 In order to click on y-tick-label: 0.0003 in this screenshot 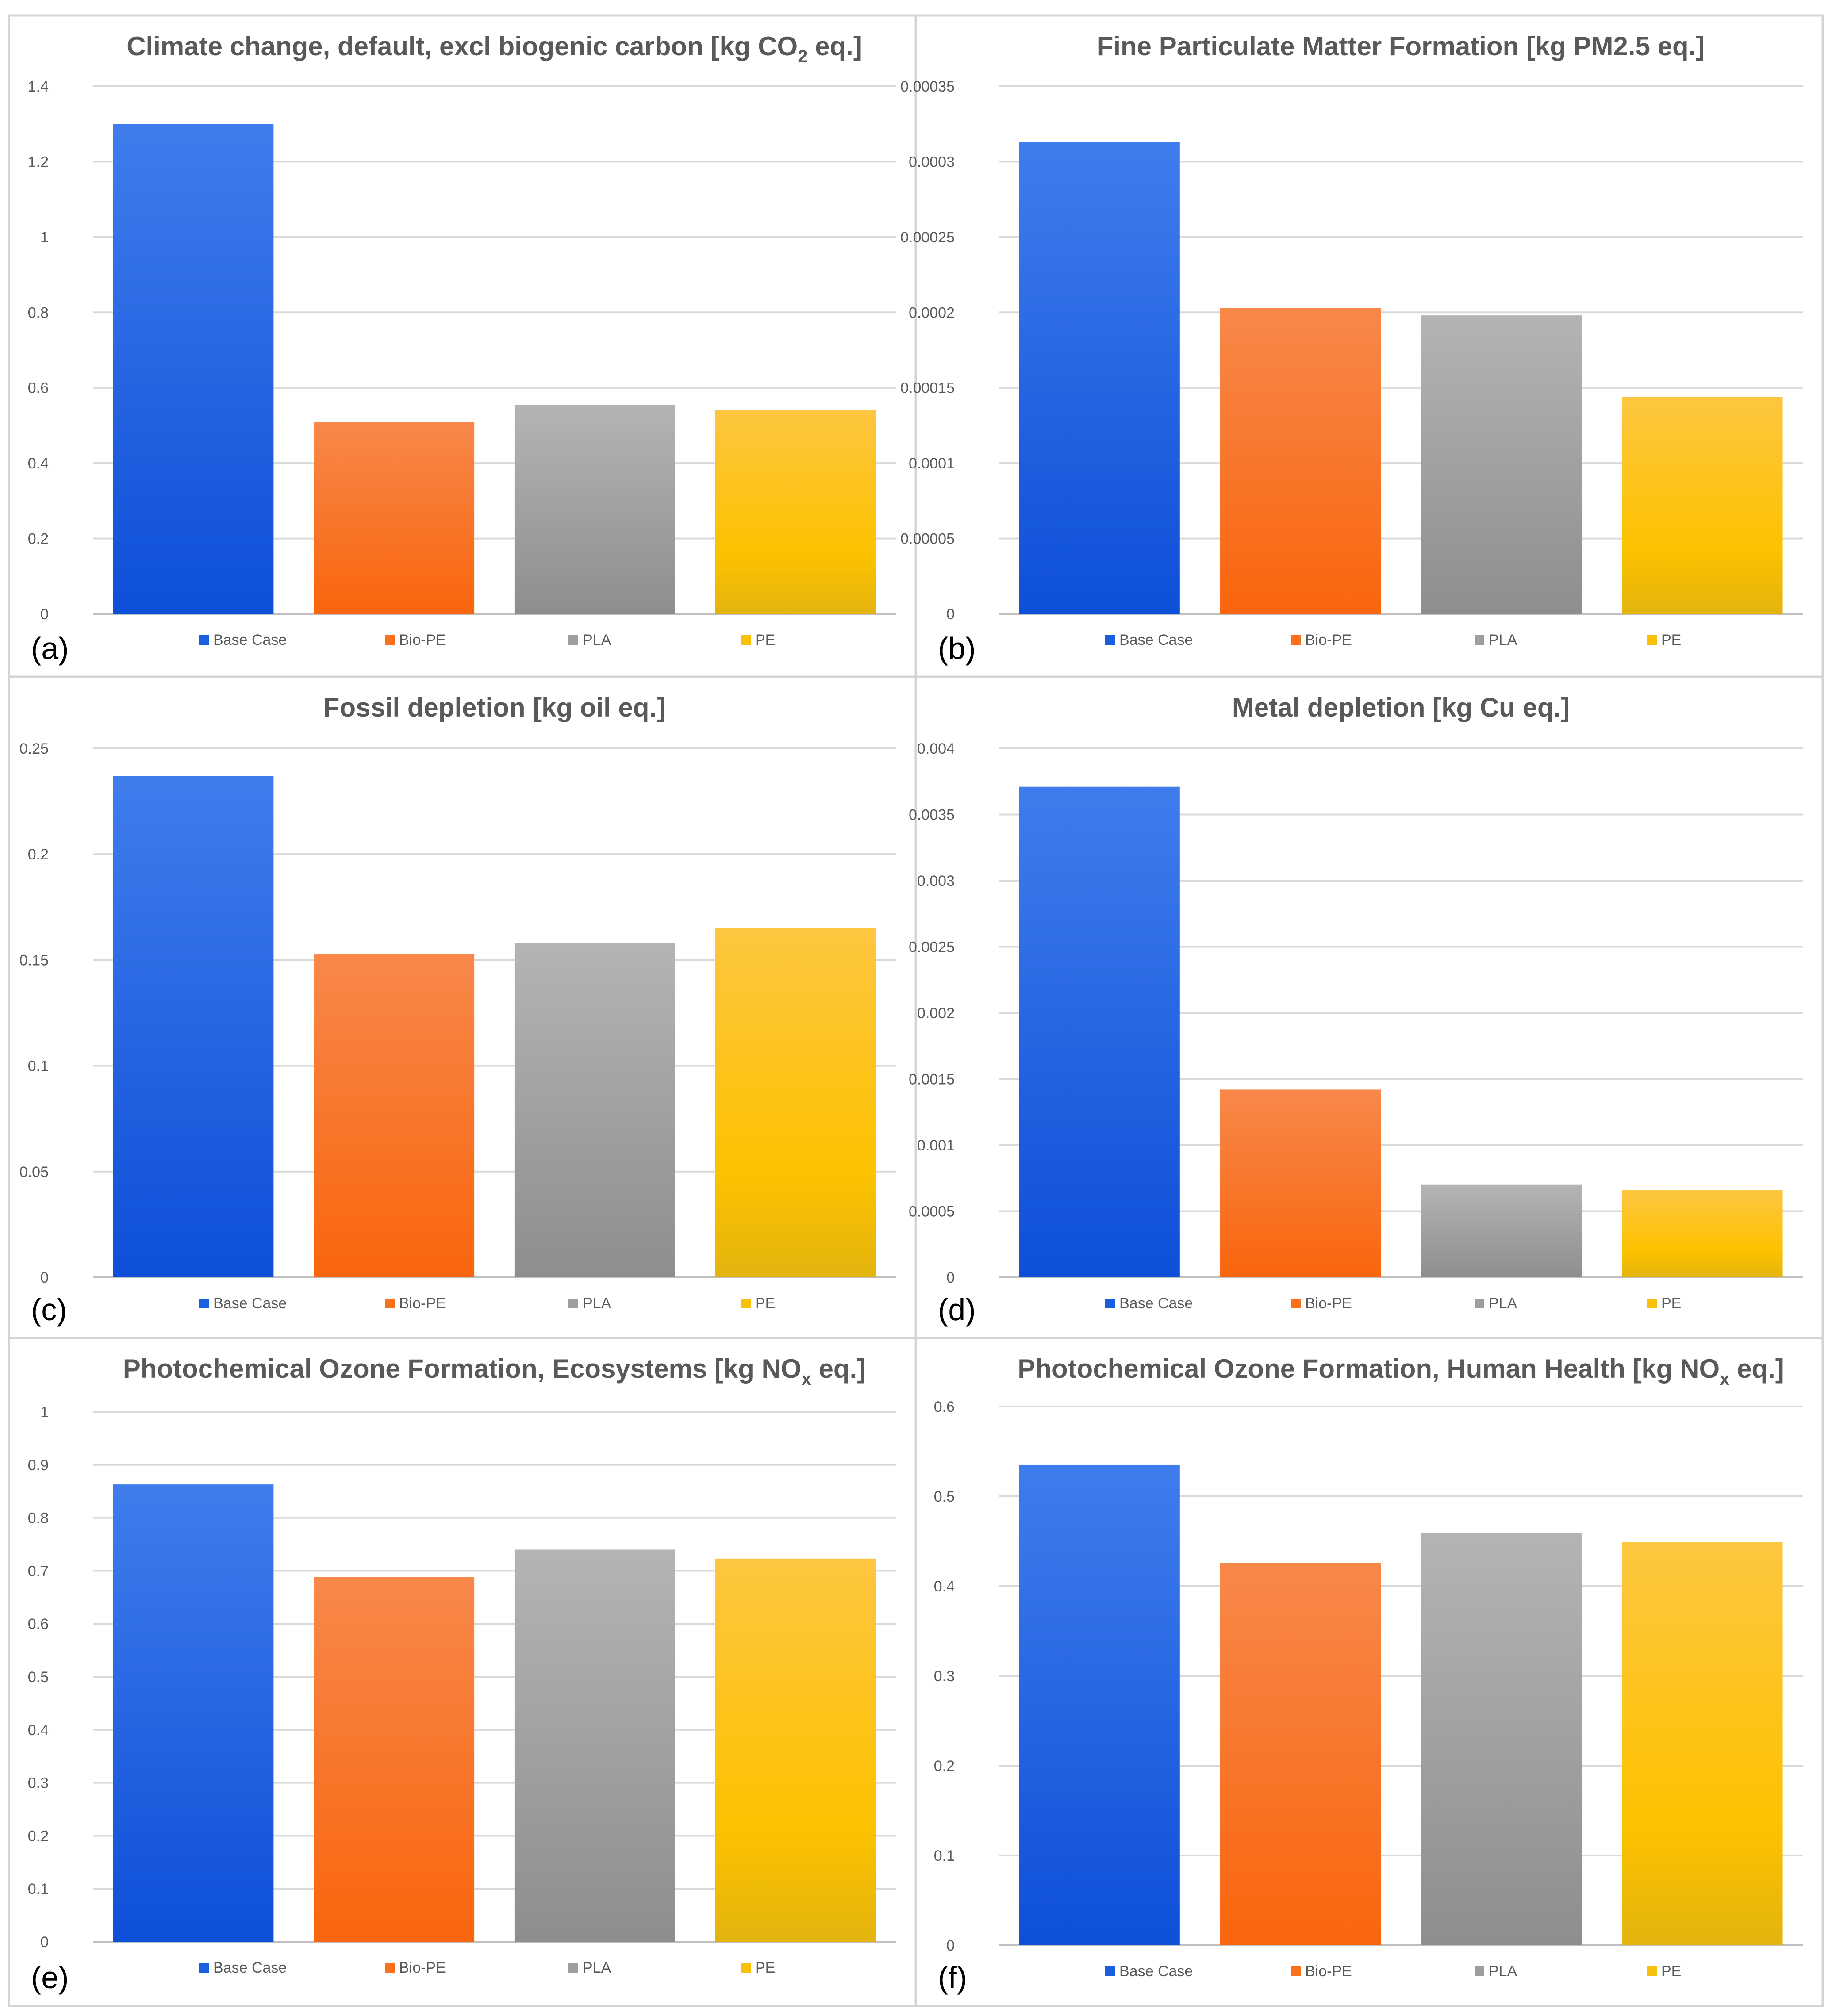, I will do `click(932, 162)`.